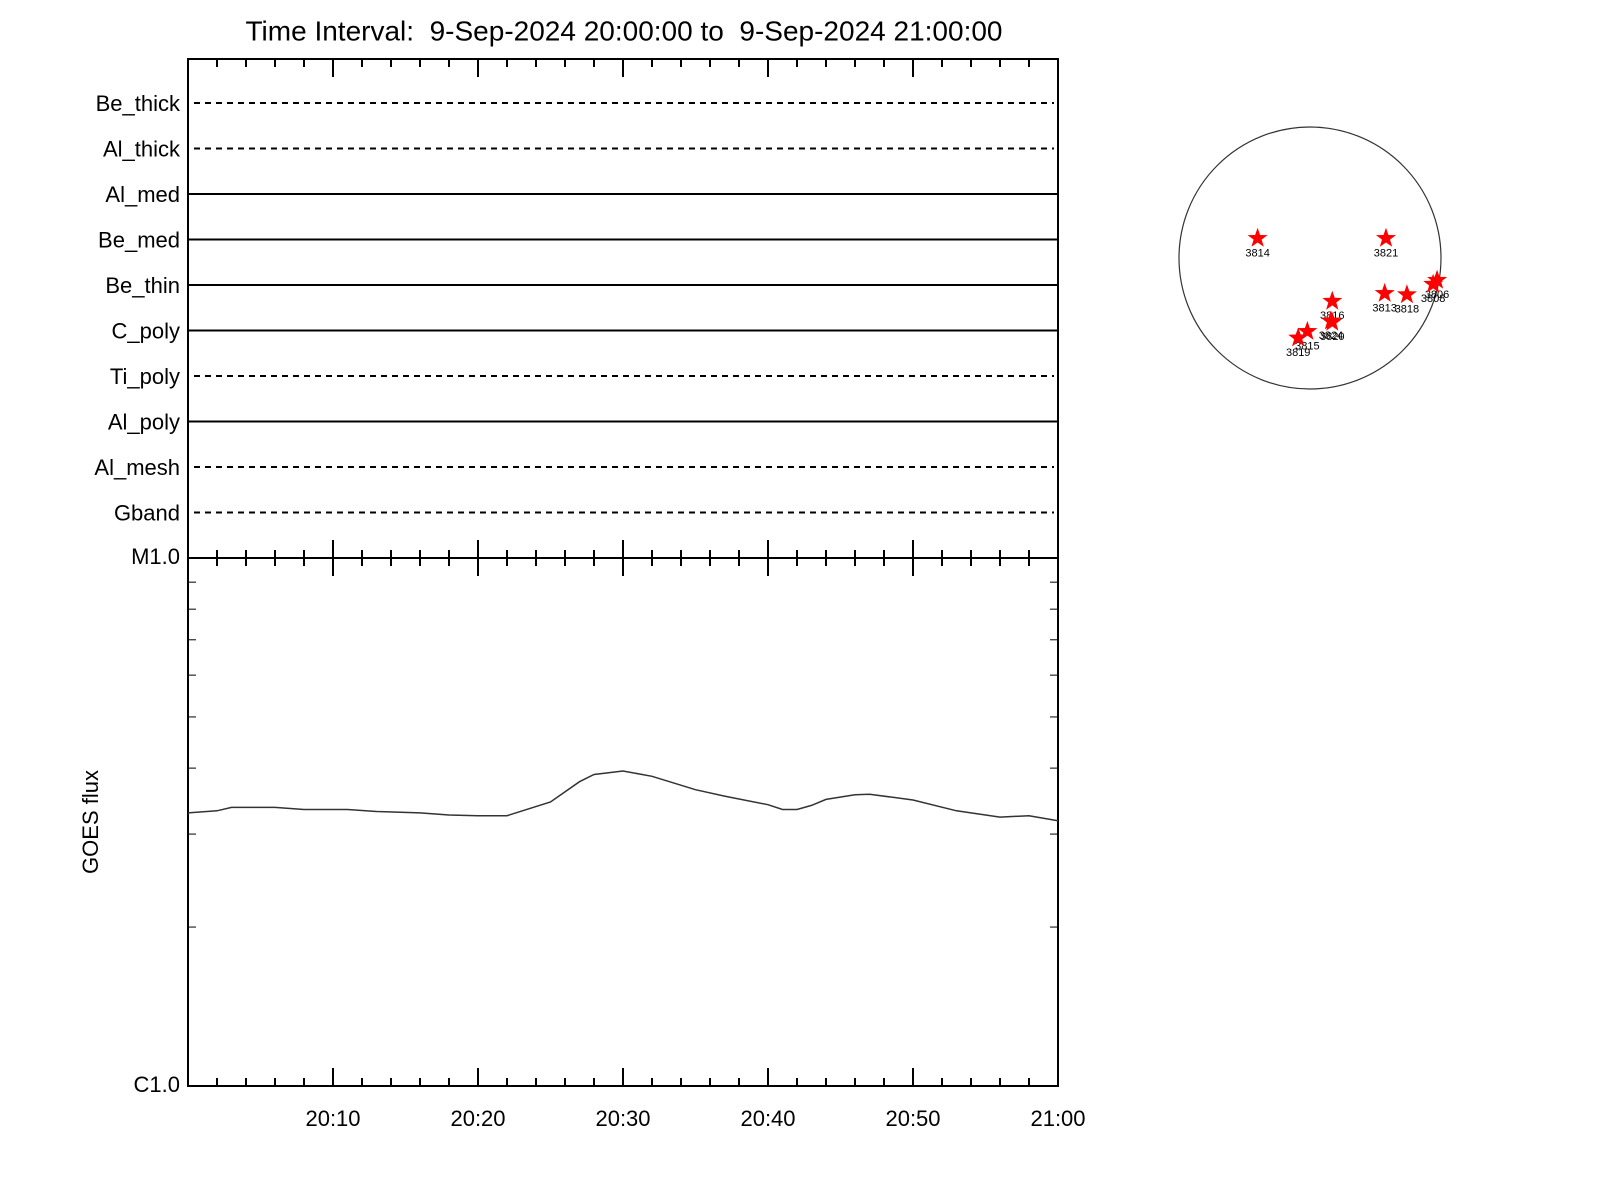 The height and width of the screenshot is (1200, 1600). Describe the element at coordinates (139, 239) in the screenshot. I see `filter-label: Be_med` at that location.